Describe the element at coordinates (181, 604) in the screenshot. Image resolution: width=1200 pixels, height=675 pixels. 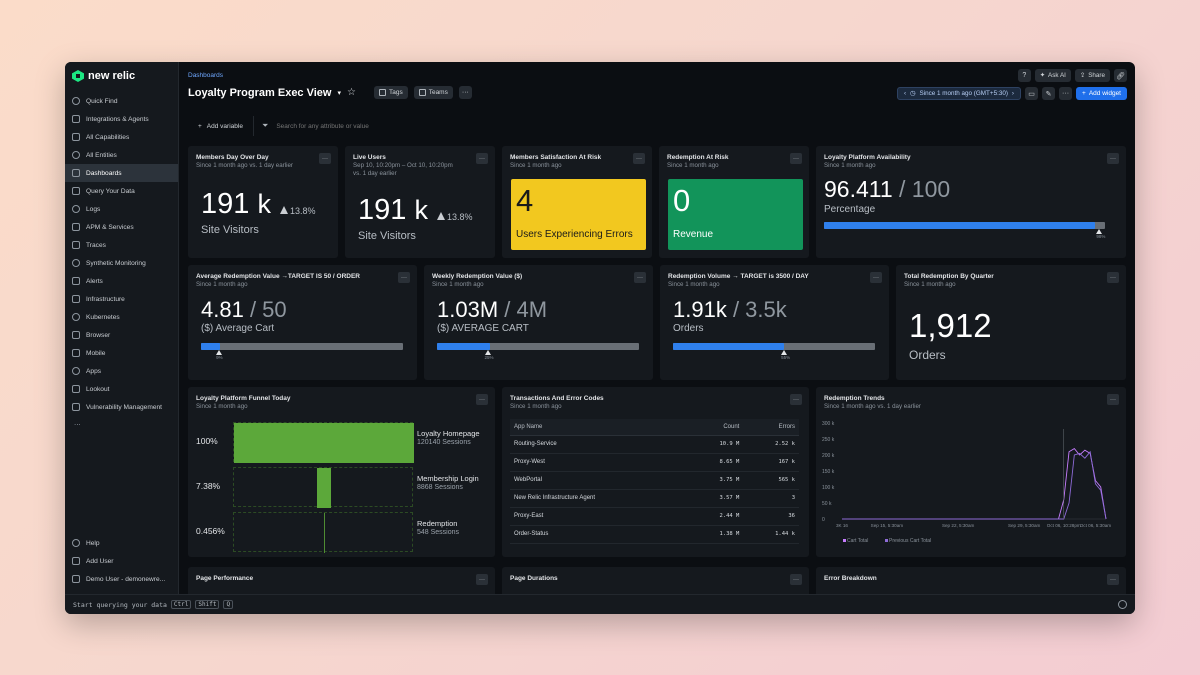
I see `shortcut-key: Ctrl` at that location.